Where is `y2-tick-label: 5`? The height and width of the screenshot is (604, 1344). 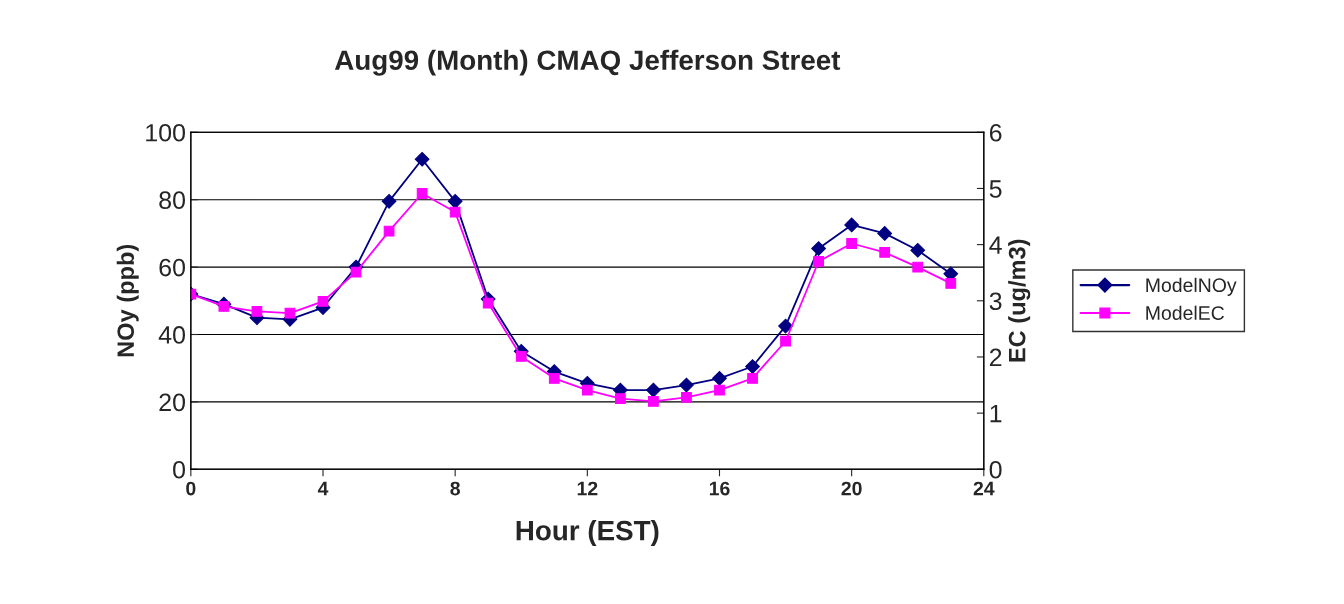
y2-tick-label: 5 is located at coordinates (995, 189).